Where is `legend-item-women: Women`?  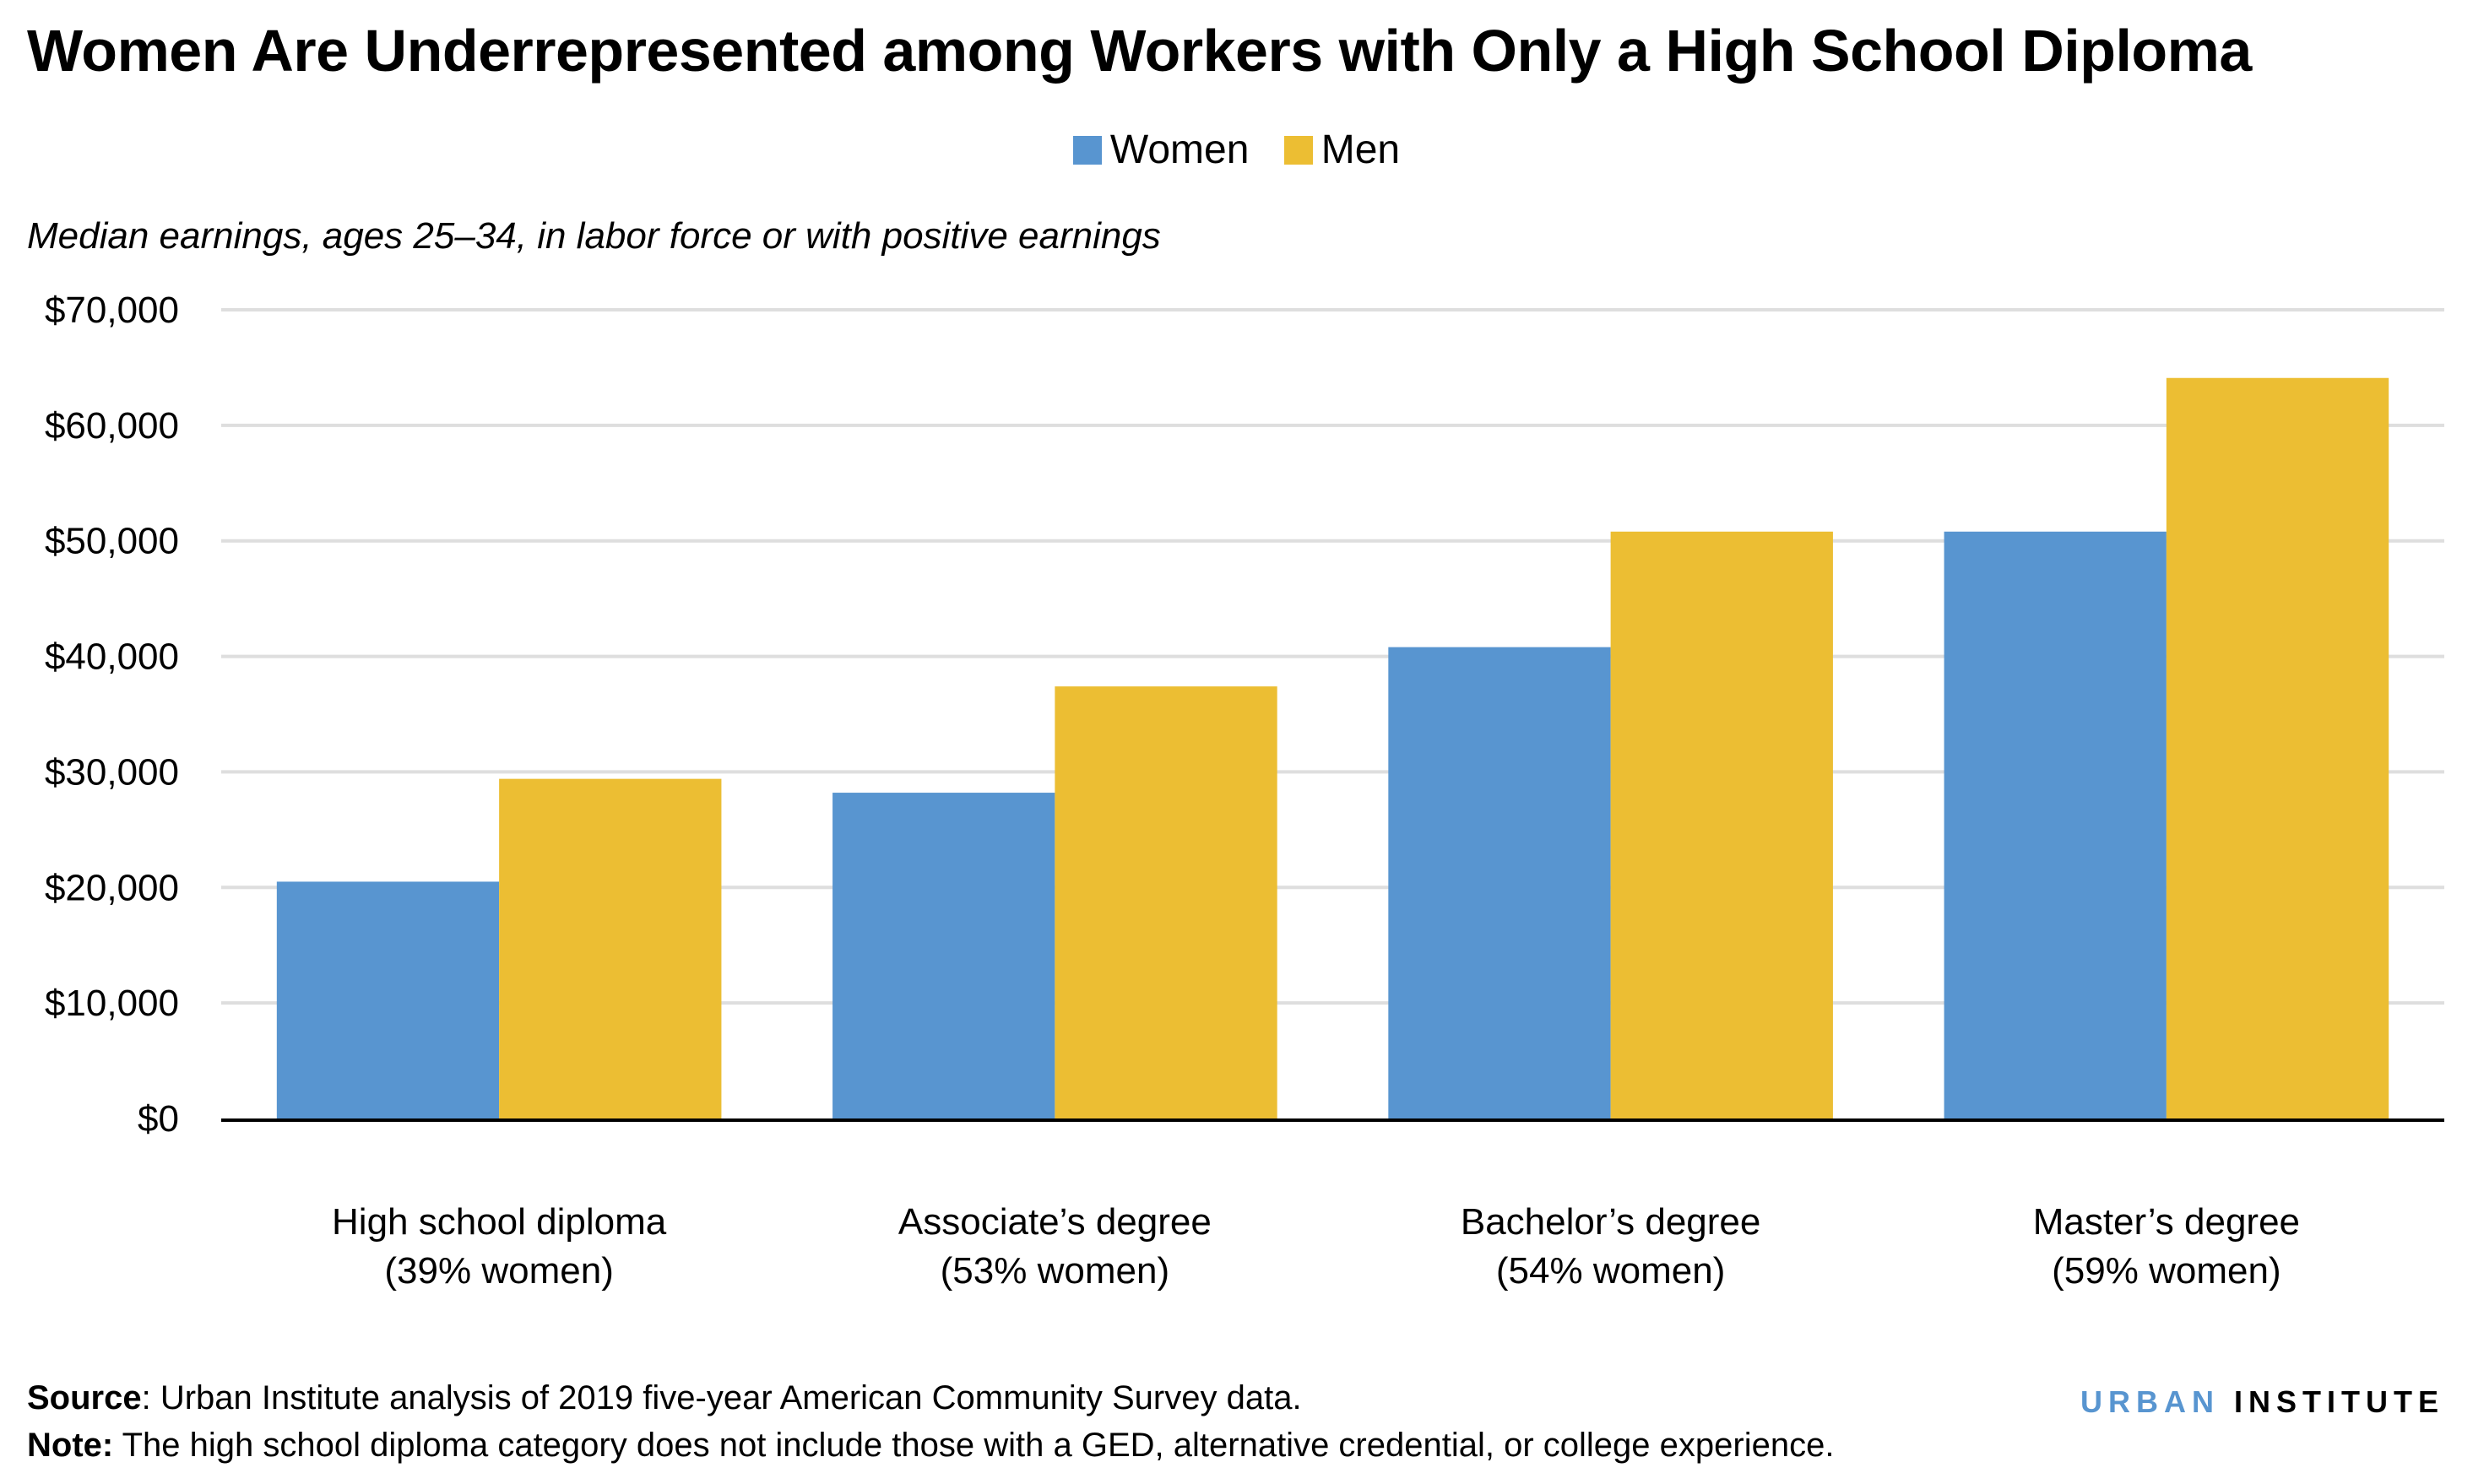 legend-item-women: Women is located at coordinates (1161, 150).